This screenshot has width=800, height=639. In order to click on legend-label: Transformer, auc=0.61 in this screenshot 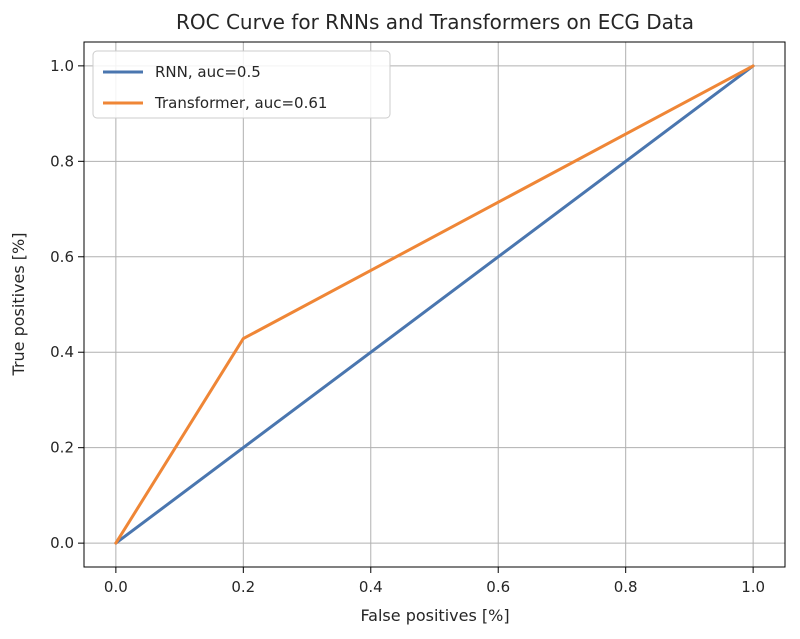, I will do `click(240, 103)`.